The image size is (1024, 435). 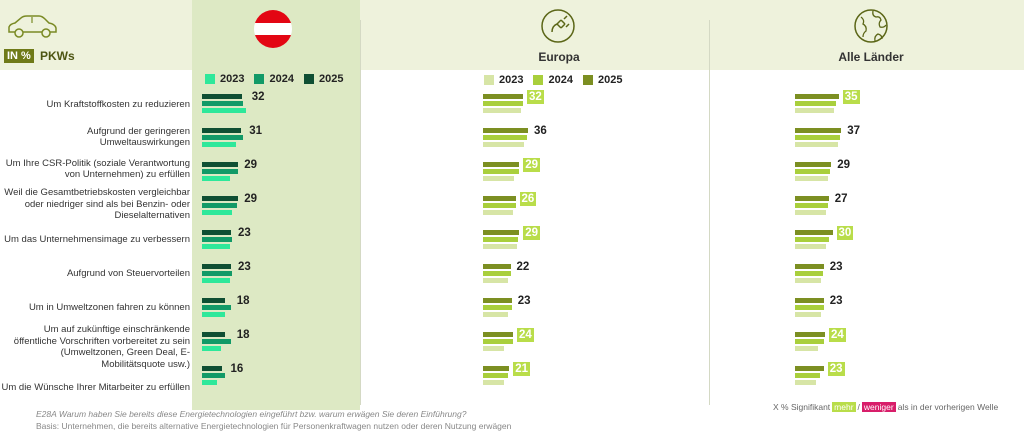 I want to click on legend-swatch-2023, so click(x=489, y=80).